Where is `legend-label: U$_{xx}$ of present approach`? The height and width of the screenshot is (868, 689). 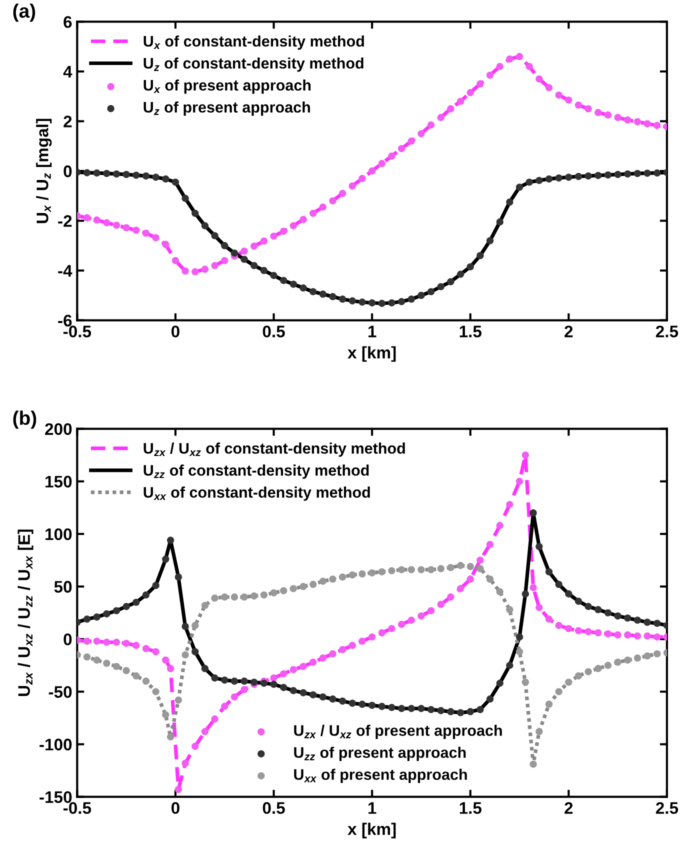
legend-label: U$_{xx}$ of present approach is located at coordinates (380, 775).